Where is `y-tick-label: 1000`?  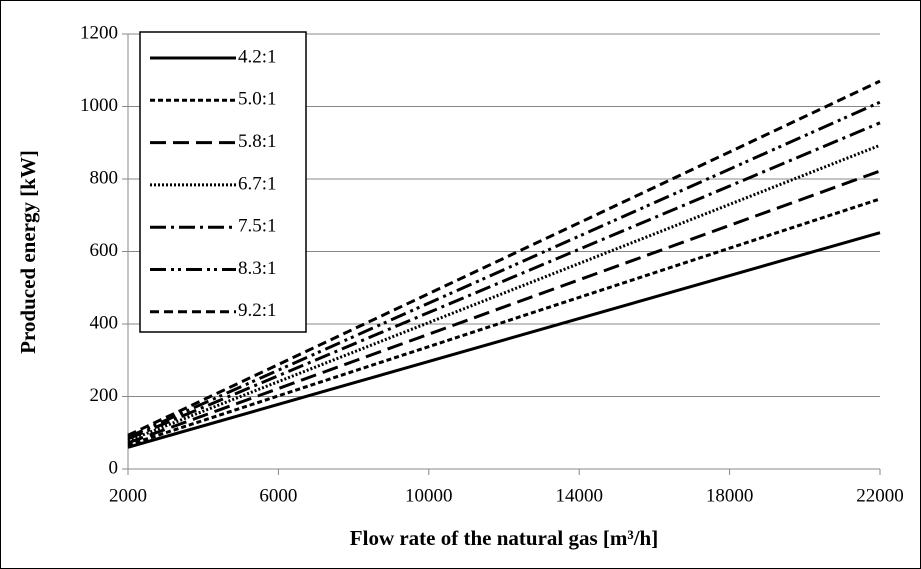 y-tick-label: 1000 is located at coordinates (99, 105).